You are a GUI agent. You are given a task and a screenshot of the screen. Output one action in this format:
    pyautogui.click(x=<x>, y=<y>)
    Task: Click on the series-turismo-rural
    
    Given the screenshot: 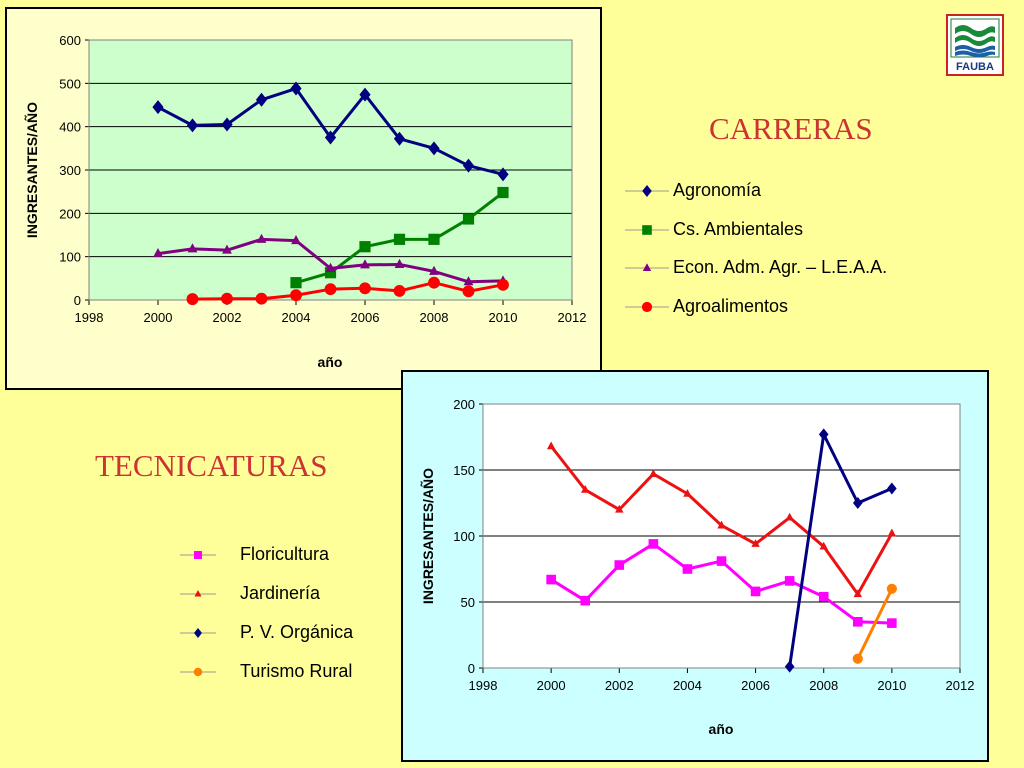 What is the action you would take?
    pyautogui.click(x=874, y=623)
    